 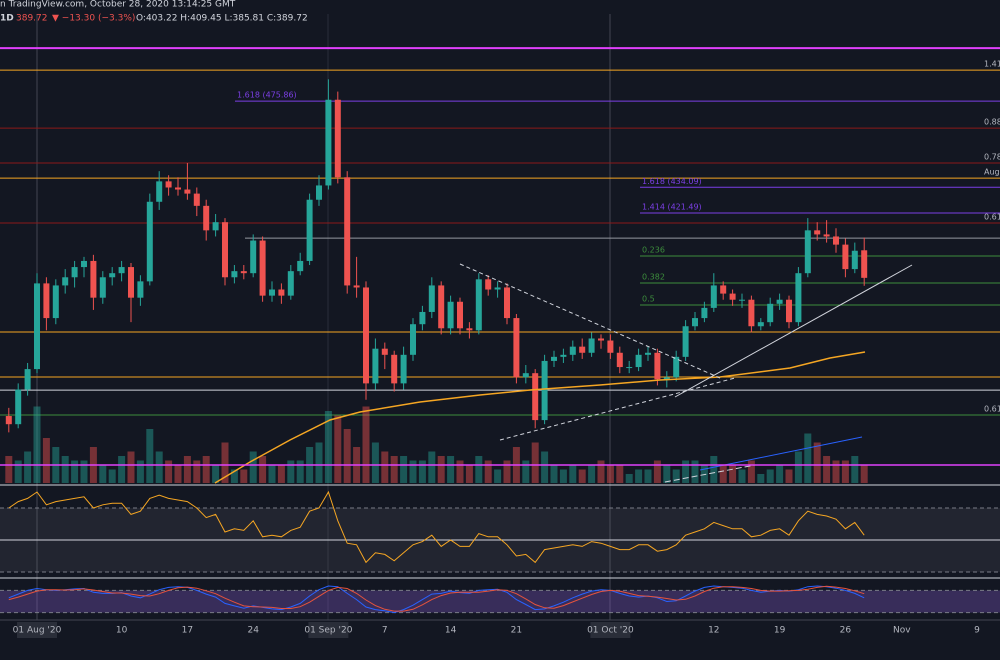 I want to click on header-ohlc: O:403.22 H:409.45 L:385.81 C:389.72, so click(x=222, y=19).